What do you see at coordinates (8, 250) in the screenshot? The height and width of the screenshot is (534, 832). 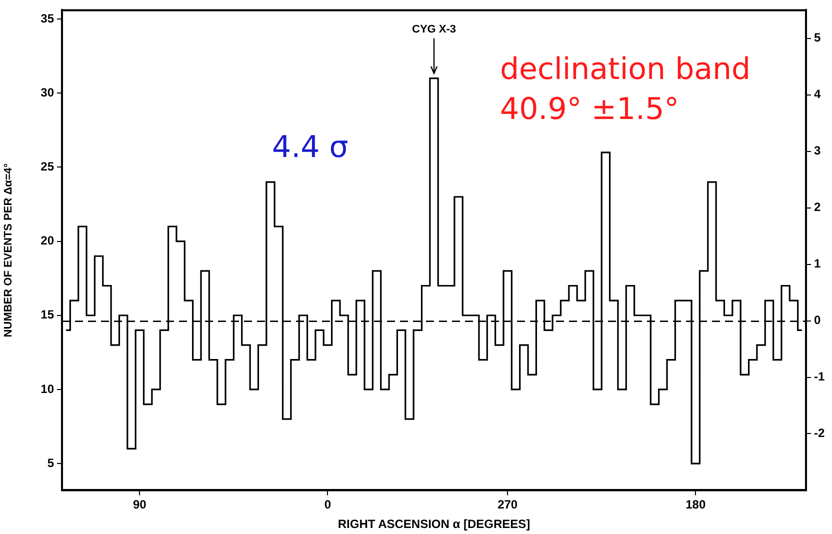 I see `y-axis-title: NUMBER OF EVENTS PER Δα=4°` at bounding box center [8, 250].